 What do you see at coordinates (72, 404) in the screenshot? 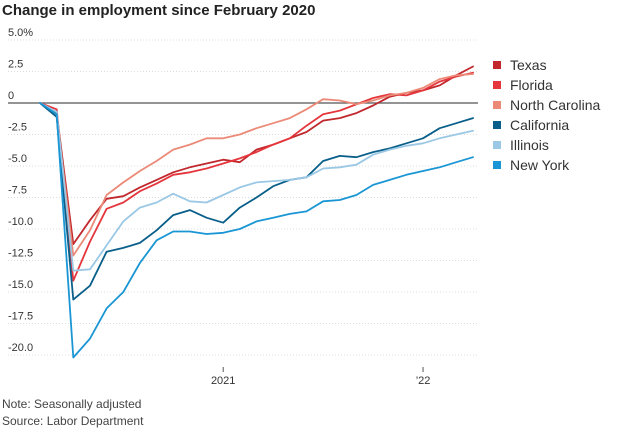
I see `note-text: Note: Seasonally adjusted` at bounding box center [72, 404].